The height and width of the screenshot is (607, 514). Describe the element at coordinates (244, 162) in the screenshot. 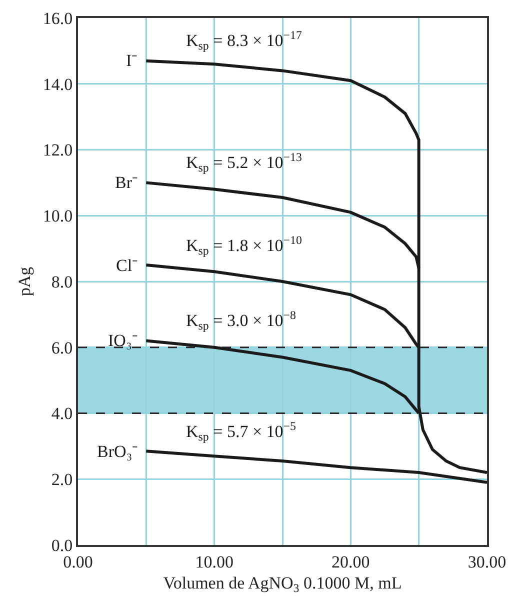

I see `annotation: K$_{sp}$ = 5.2 × 10$^{−13}$` at that location.